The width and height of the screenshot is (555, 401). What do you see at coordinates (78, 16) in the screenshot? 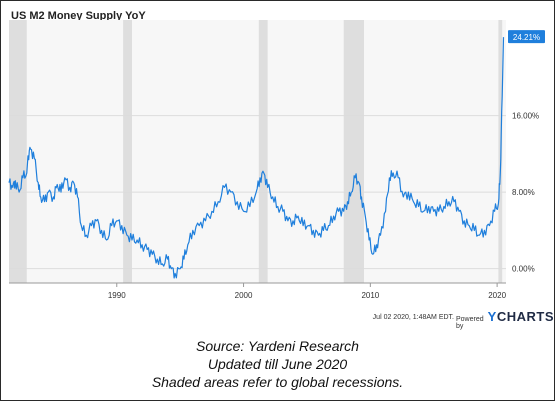
I see `chart-title: US M2 Money Supply YoY` at bounding box center [78, 16].